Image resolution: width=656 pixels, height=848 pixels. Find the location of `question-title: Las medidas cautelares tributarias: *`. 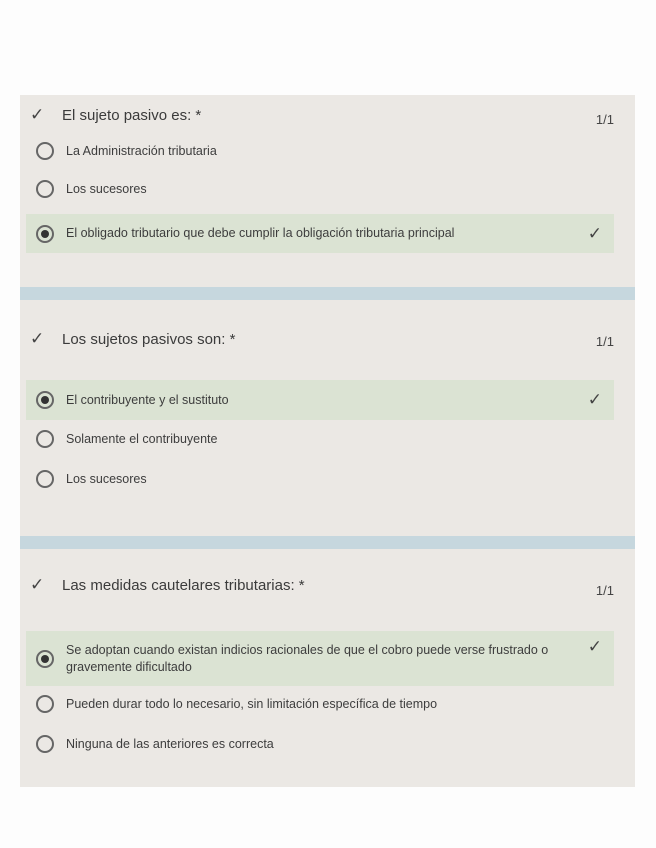

question-title: Las medidas cautelares tributarias: * is located at coordinates (183, 585).